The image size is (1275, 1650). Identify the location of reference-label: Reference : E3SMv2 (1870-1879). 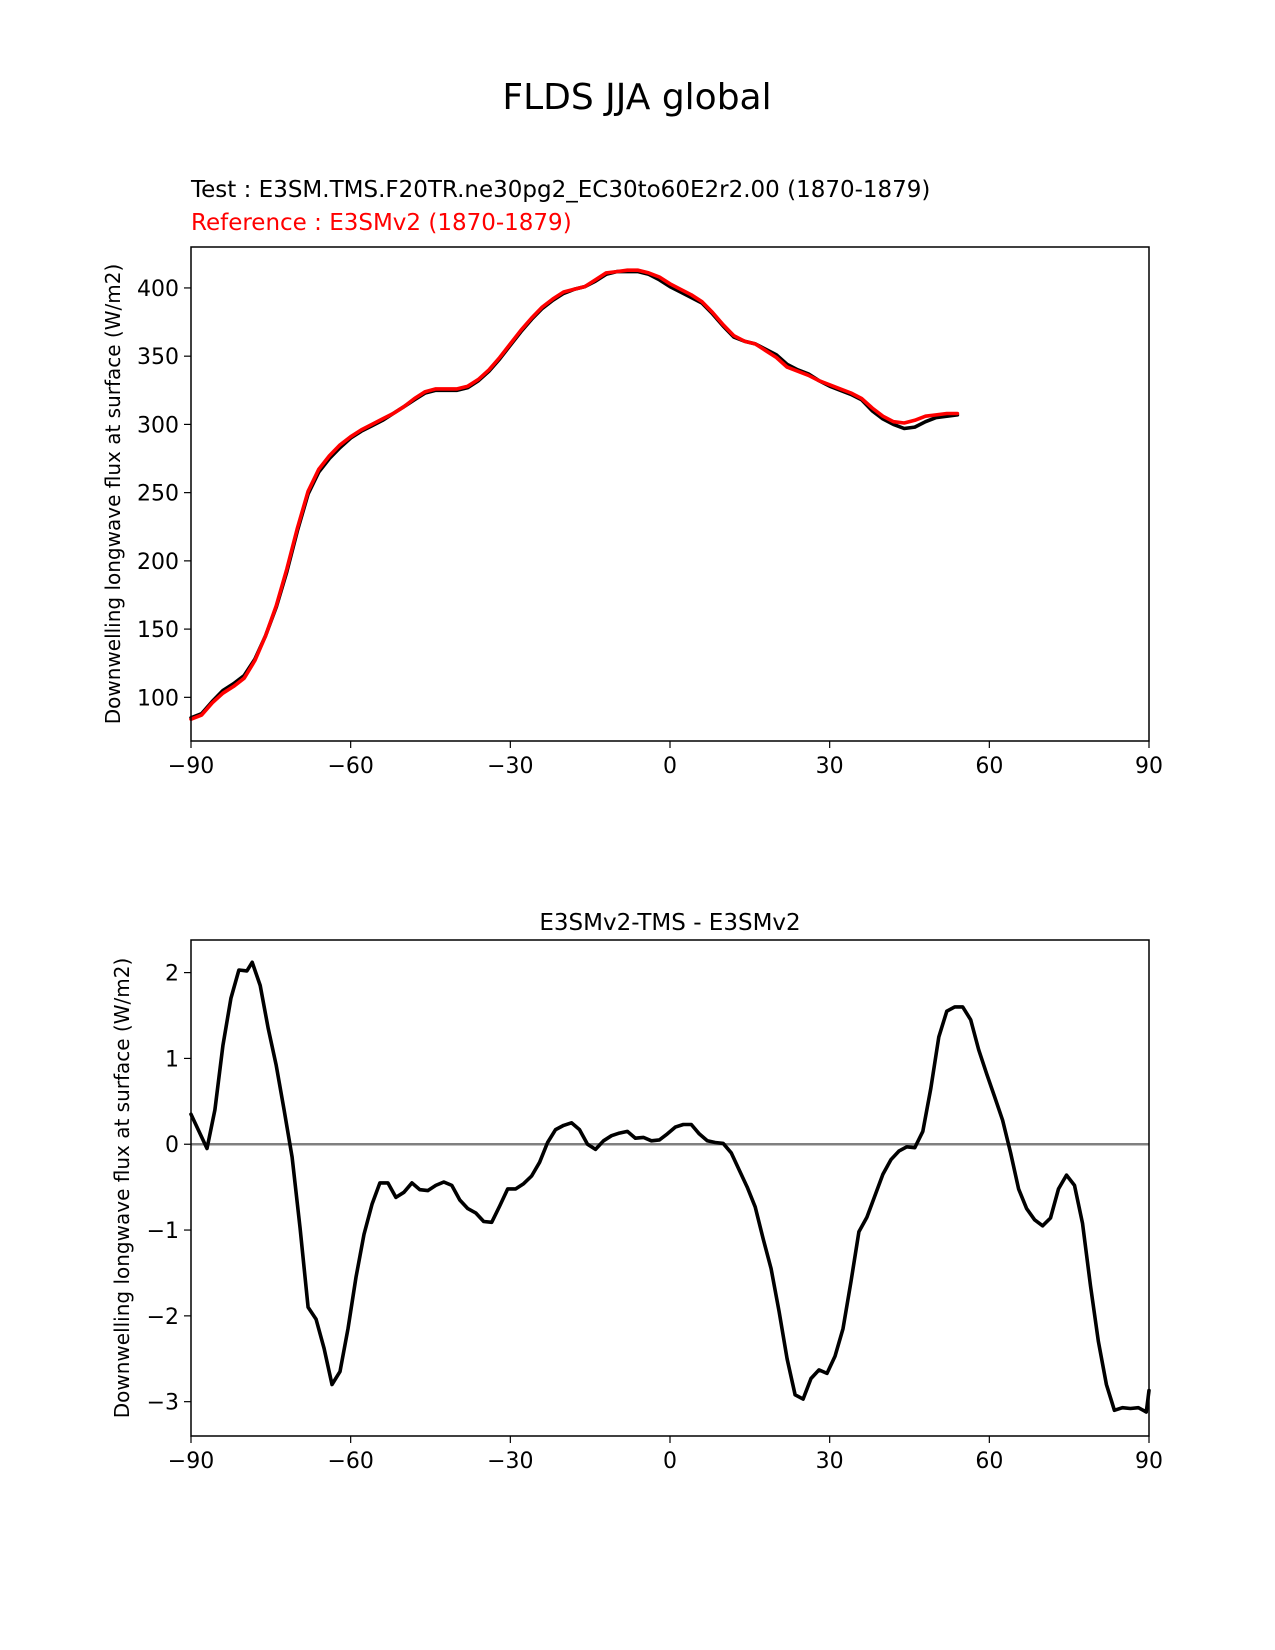
(381, 223).